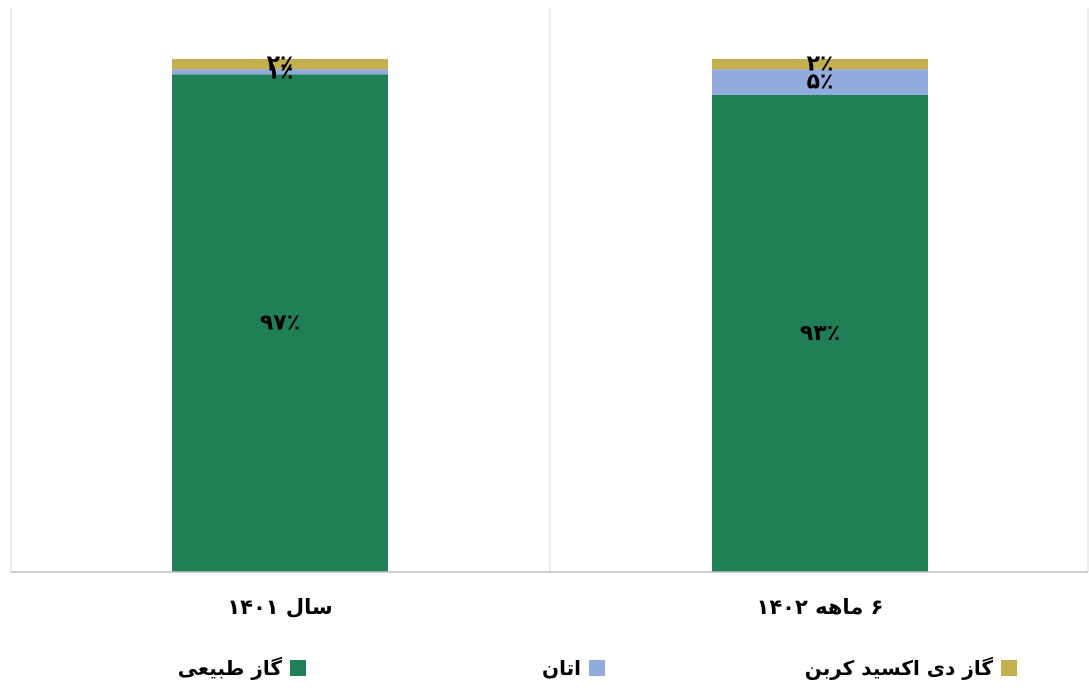 This screenshot has height=690, width=1089. Describe the element at coordinates (229, 668) in the screenshot. I see `legend-label-natural-gas: گاز طبیعی` at that location.